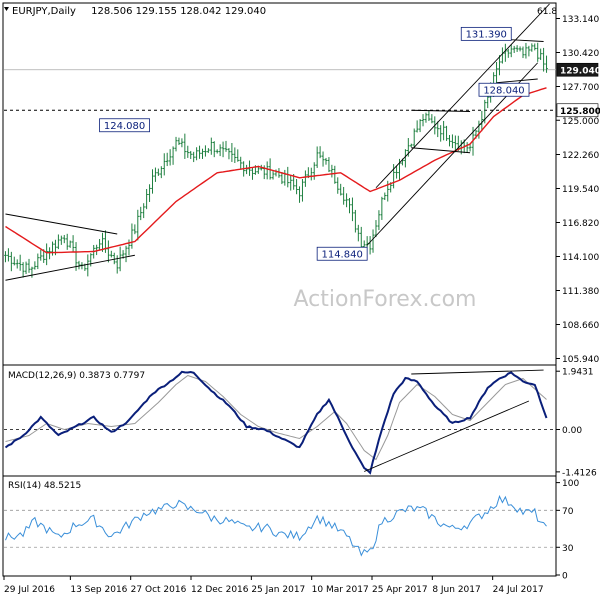 The width and height of the screenshot is (600, 604). Describe the element at coordinates (276, 525) in the screenshot. I see `rsi-line` at that location.